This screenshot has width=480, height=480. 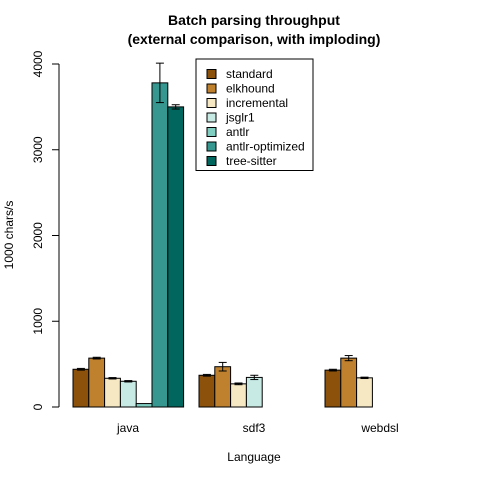 I want to click on bar-java-antlr, so click(x=144, y=405).